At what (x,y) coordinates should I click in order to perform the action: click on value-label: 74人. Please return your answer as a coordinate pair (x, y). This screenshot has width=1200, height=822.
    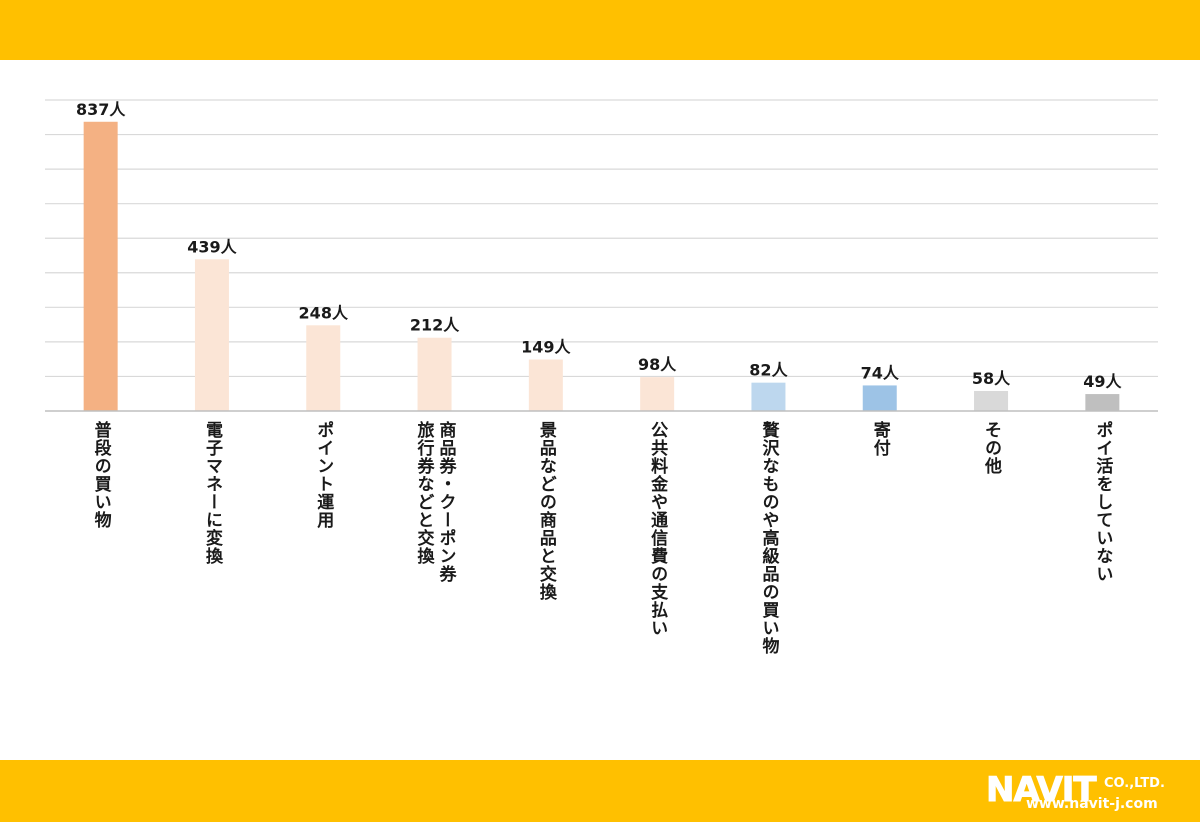
    Looking at the image, I should click on (880, 372).